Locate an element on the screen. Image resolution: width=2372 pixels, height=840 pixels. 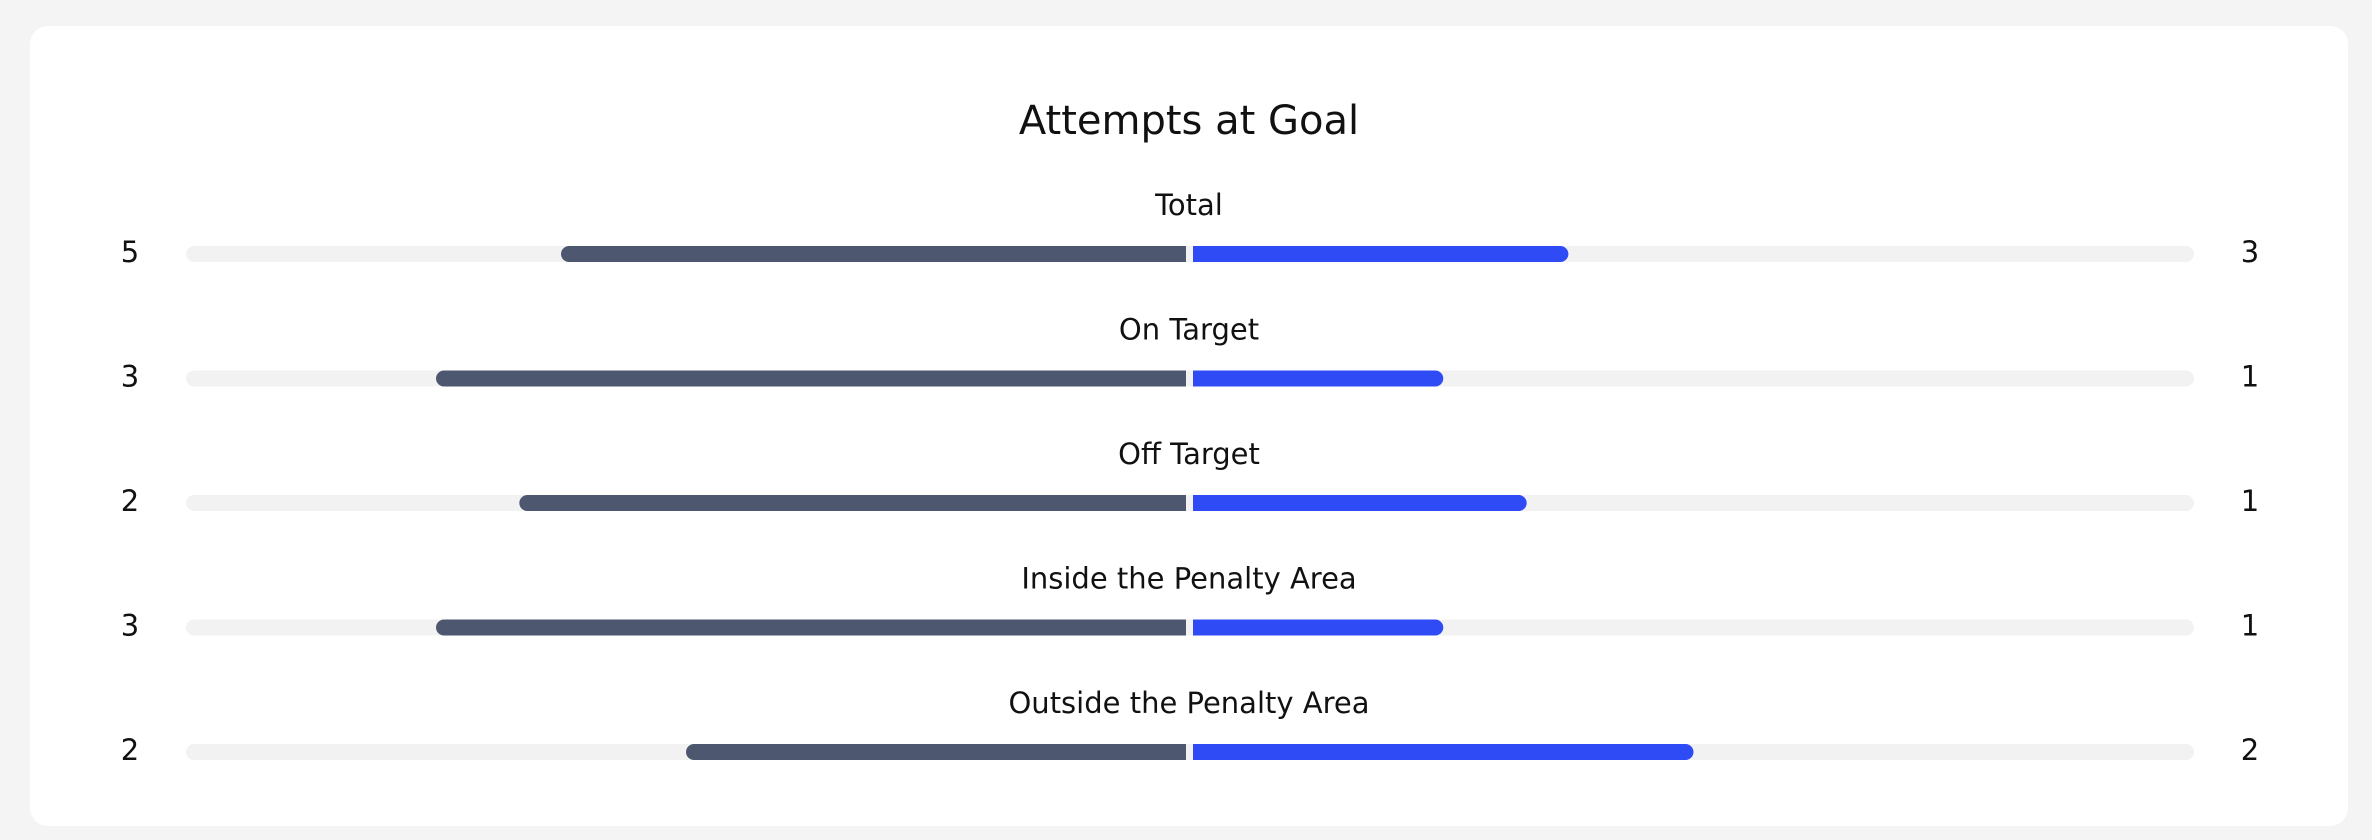
stat-label: Off Target is located at coordinates (1189, 454).